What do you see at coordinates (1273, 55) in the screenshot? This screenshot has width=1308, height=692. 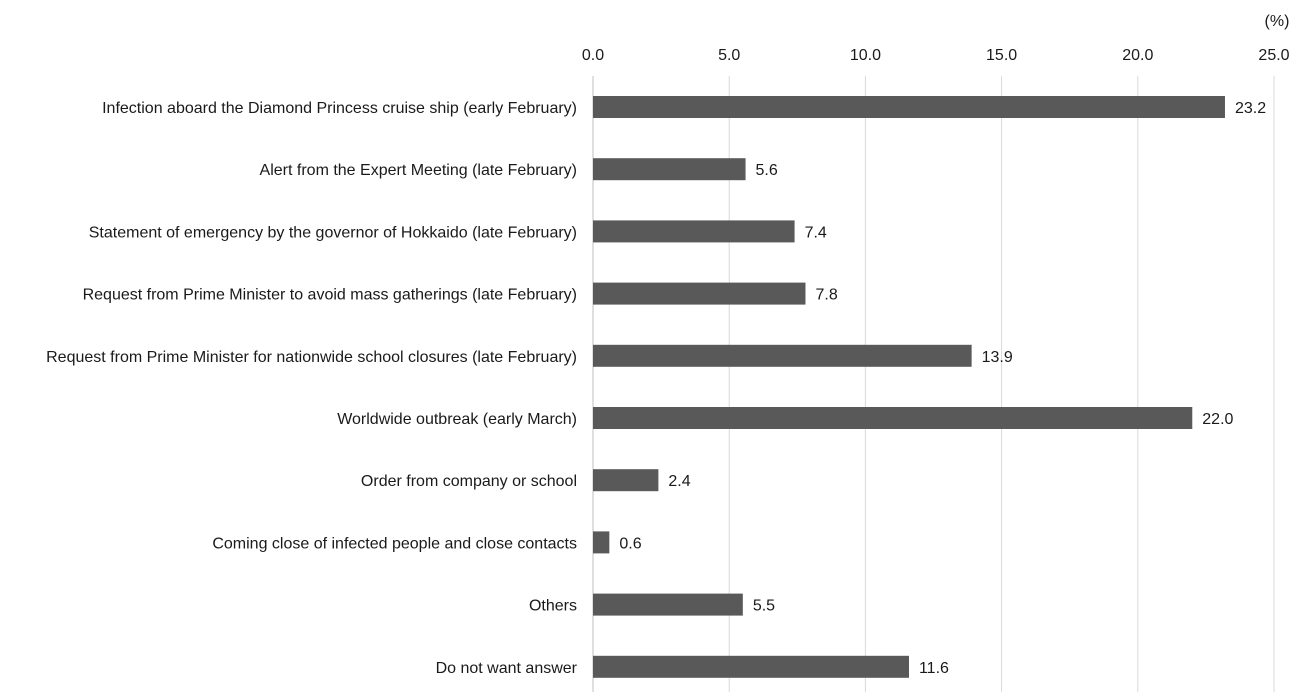 I see `x-tick-label: 25.0` at bounding box center [1273, 55].